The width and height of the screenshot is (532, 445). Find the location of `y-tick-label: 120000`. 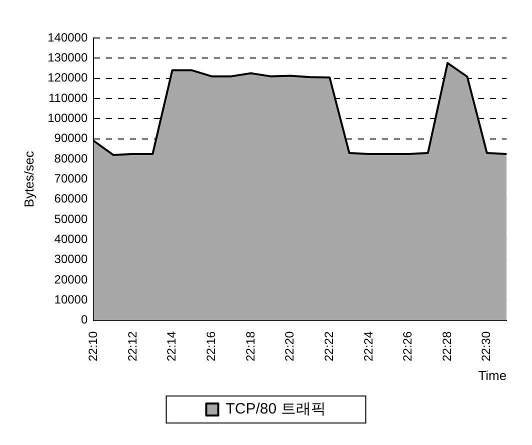

y-tick-label: 120000 is located at coordinates (68, 77).